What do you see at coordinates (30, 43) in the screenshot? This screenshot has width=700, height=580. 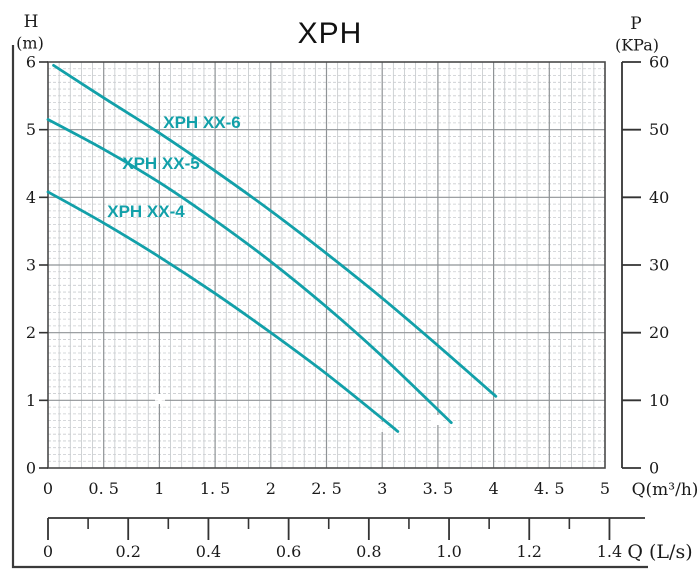 I see `left-axis-unit: (m)` at bounding box center [30, 43].